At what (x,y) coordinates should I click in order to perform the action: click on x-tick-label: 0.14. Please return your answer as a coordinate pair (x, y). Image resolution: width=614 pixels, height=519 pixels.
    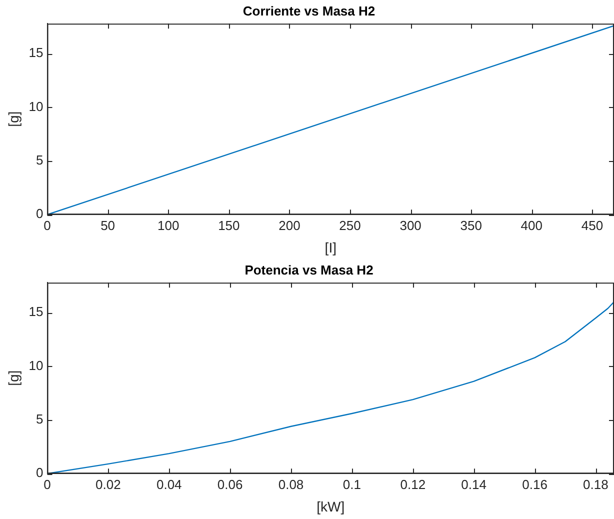
    Looking at the image, I should click on (473, 484).